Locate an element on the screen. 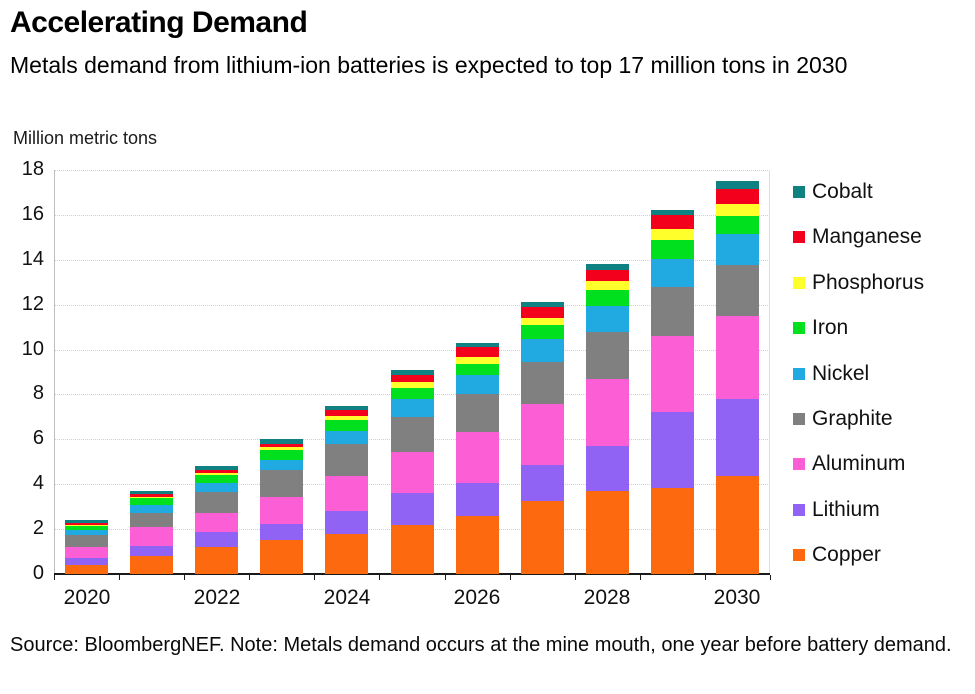  bar-segment-aluminum-2025 is located at coordinates (412, 472).